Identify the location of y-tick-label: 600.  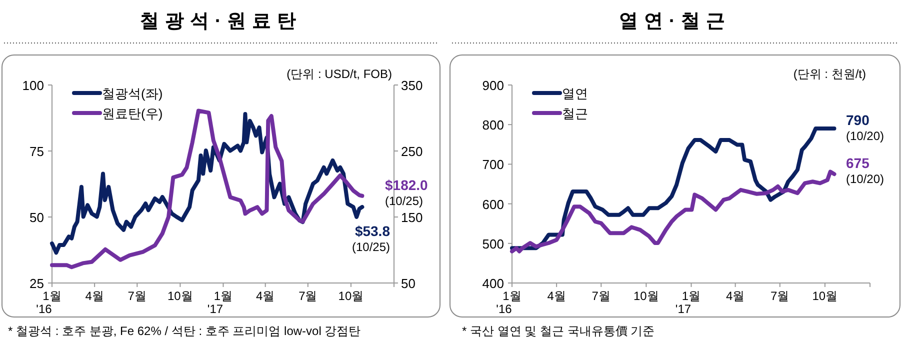
(493, 204).